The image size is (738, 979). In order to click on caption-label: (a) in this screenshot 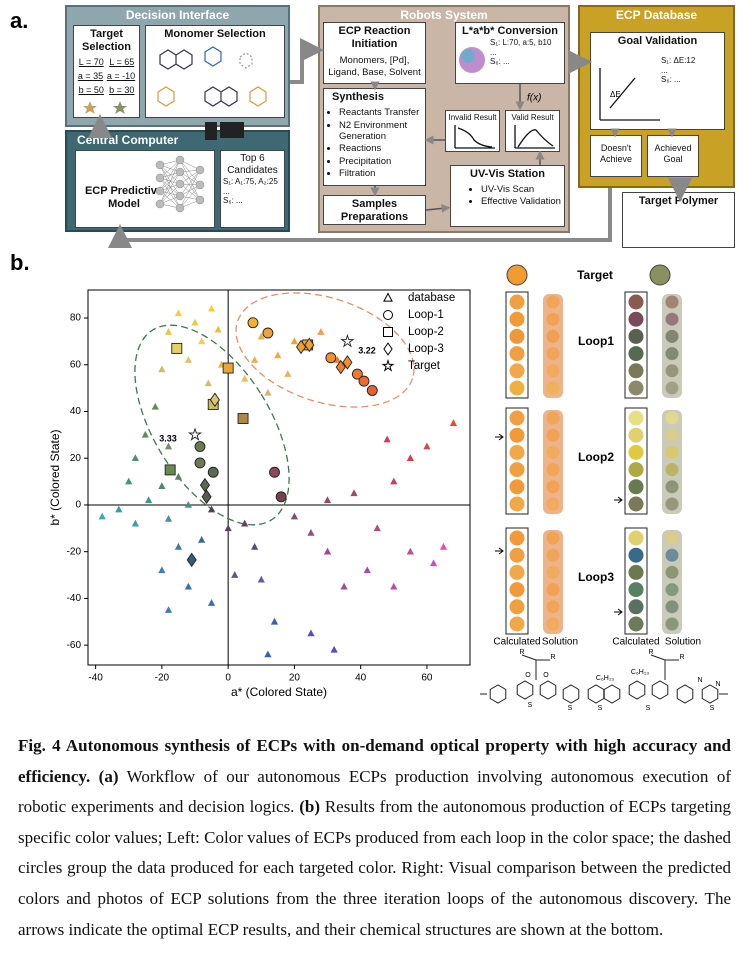, I will do `click(108, 776)`.